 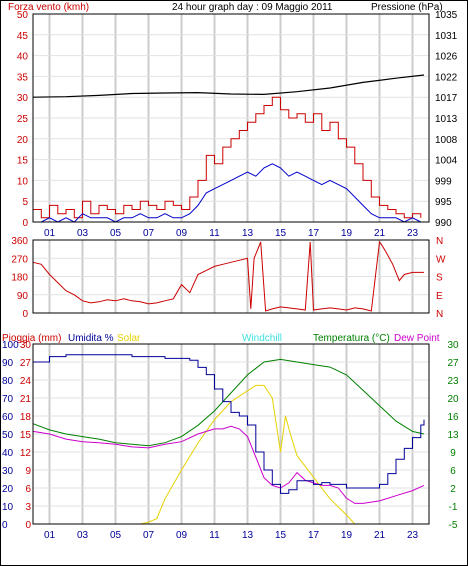 What do you see at coordinates (8, 381) in the screenshot?
I see `humidity-tick: 80` at bounding box center [8, 381].